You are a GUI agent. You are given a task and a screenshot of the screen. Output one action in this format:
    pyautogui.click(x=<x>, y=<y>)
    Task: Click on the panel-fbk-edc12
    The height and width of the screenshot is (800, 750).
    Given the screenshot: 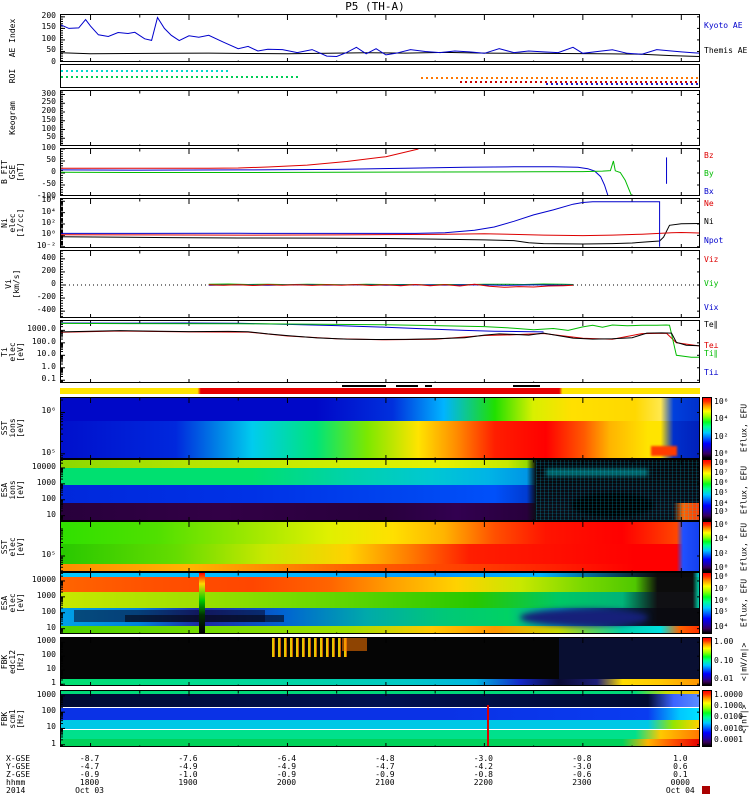 What is the action you would take?
    pyautogui.click(x=380, y=661)
    